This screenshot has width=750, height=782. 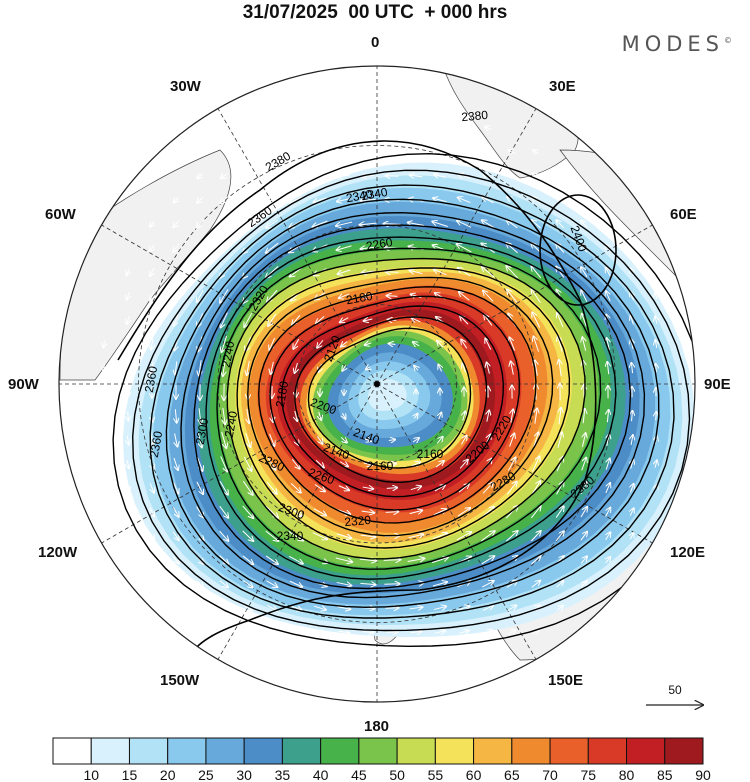 What do you see at coordinates (665, 774) in the screenshot?
I see `colorbar-label: 85` at bounding box center [665, 774].